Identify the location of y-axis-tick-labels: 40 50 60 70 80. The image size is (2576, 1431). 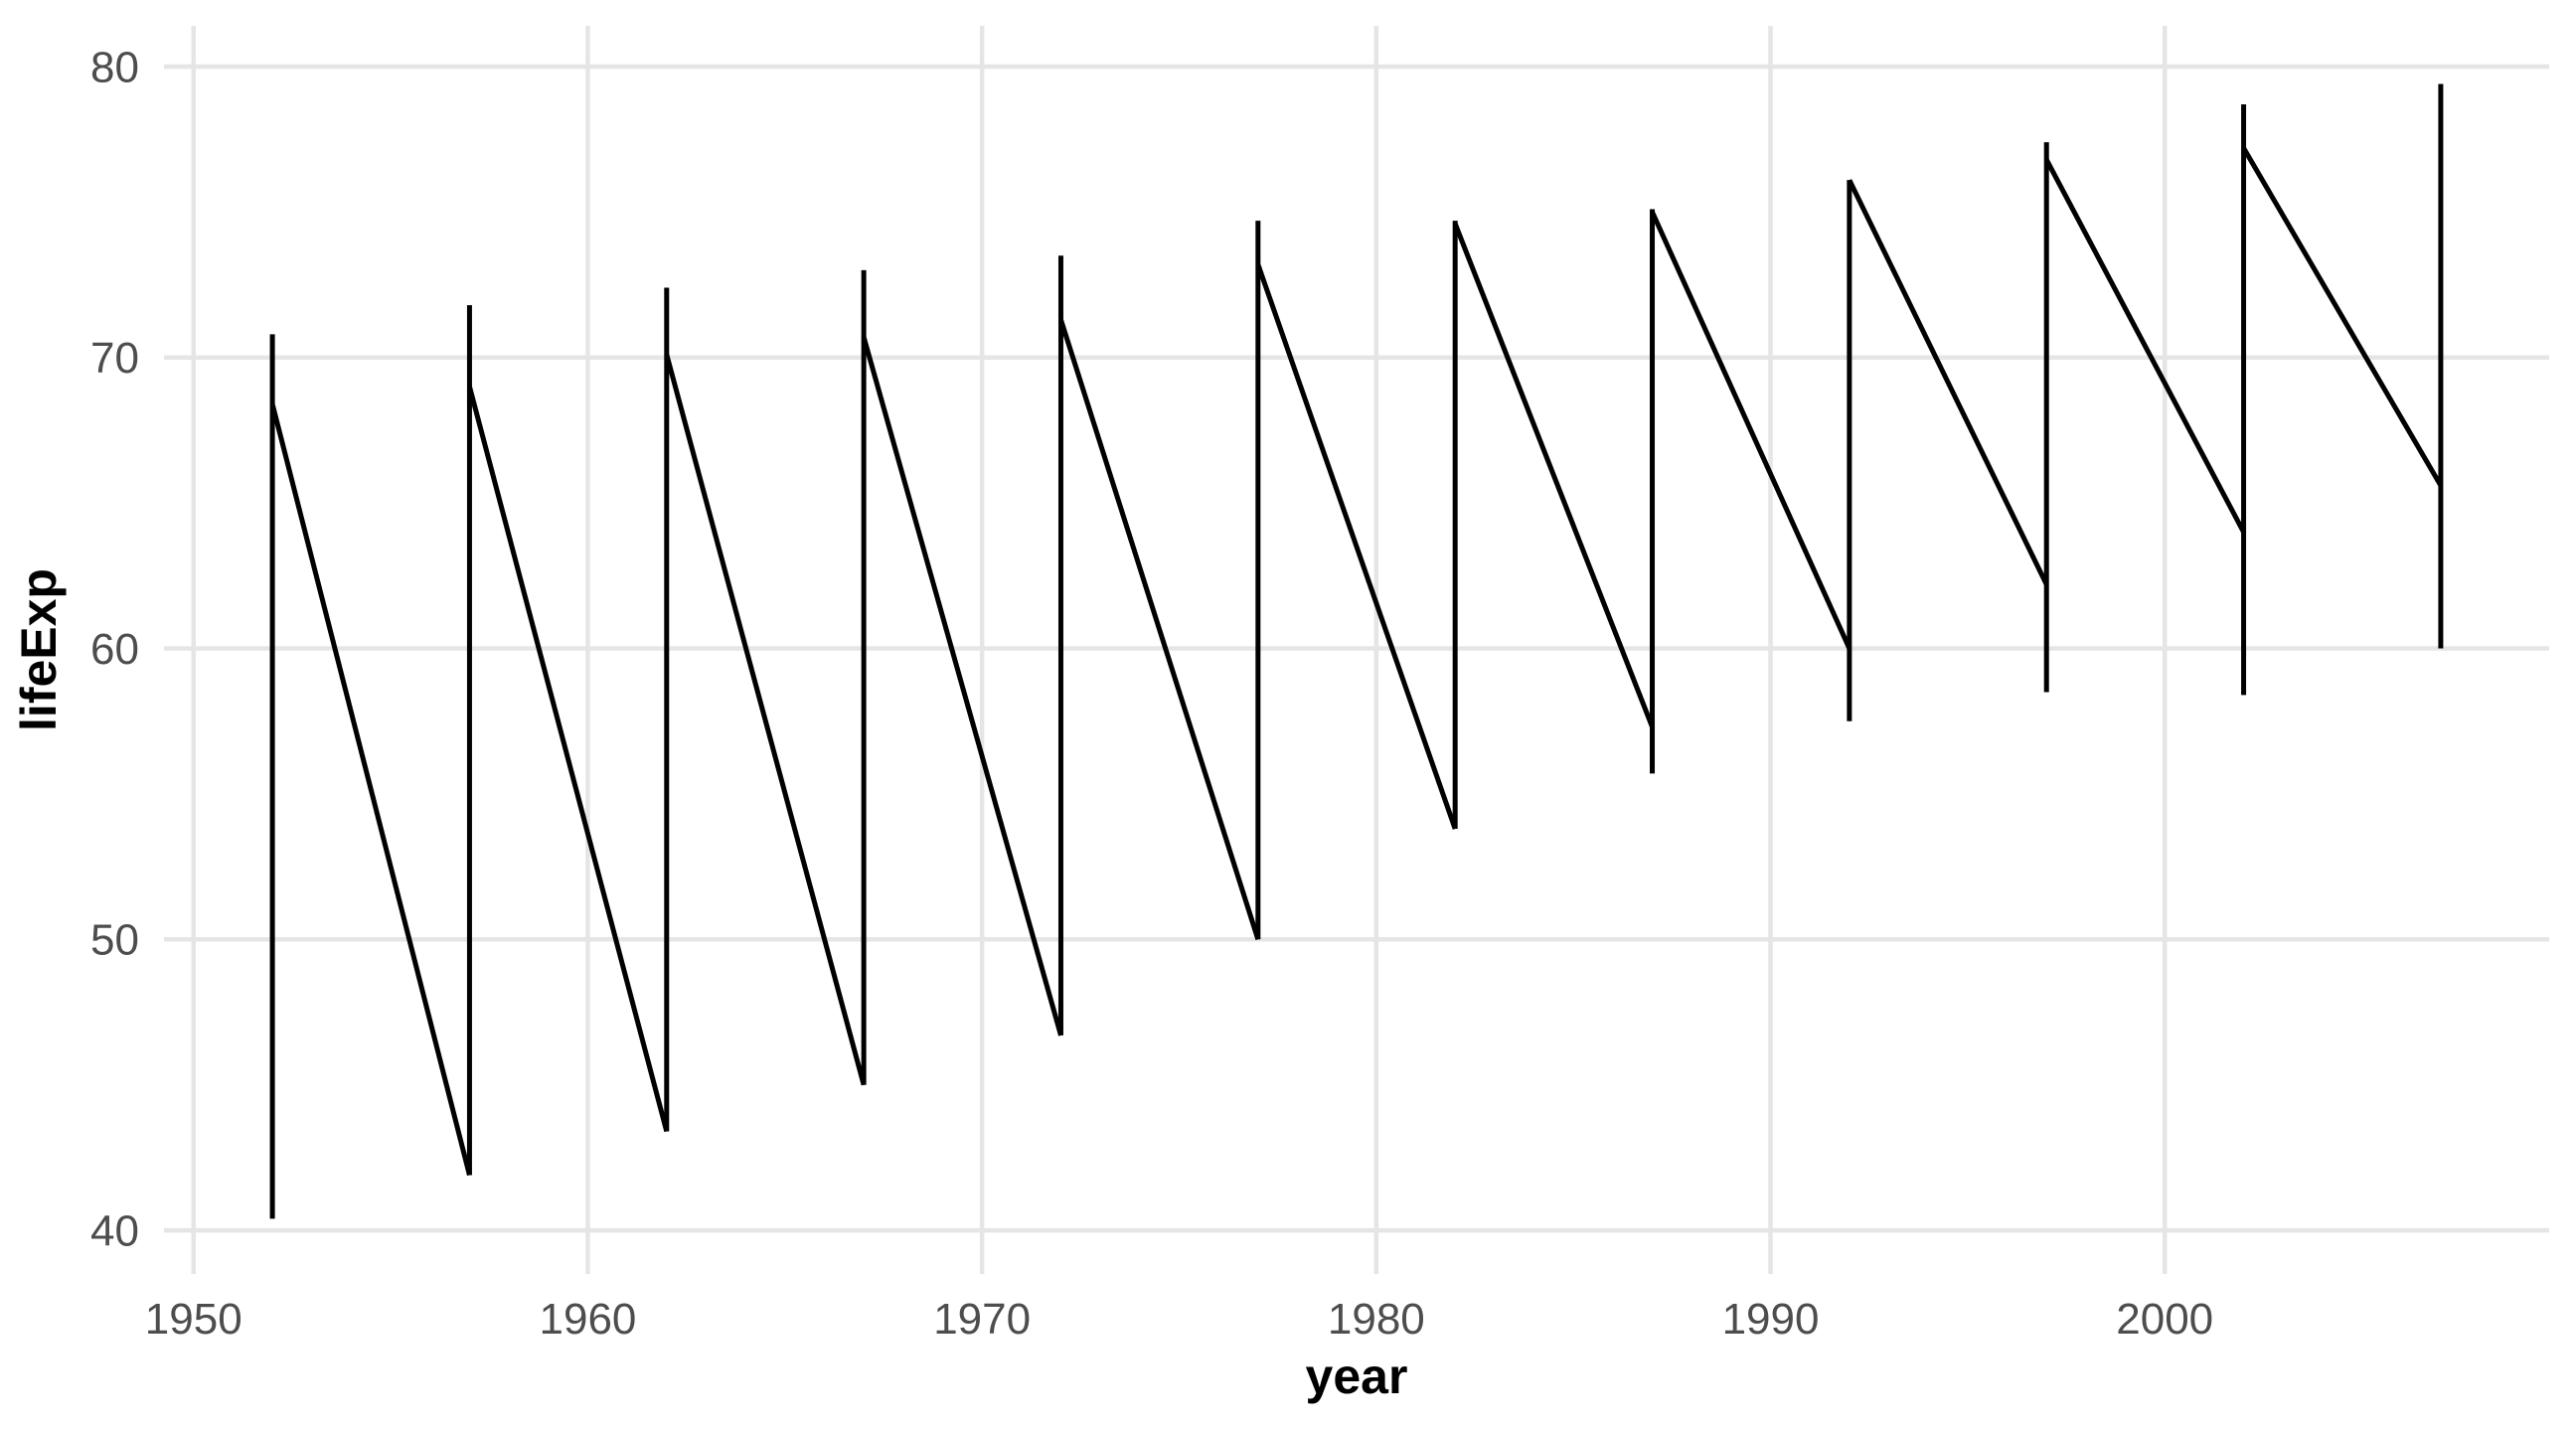
(114, 649).